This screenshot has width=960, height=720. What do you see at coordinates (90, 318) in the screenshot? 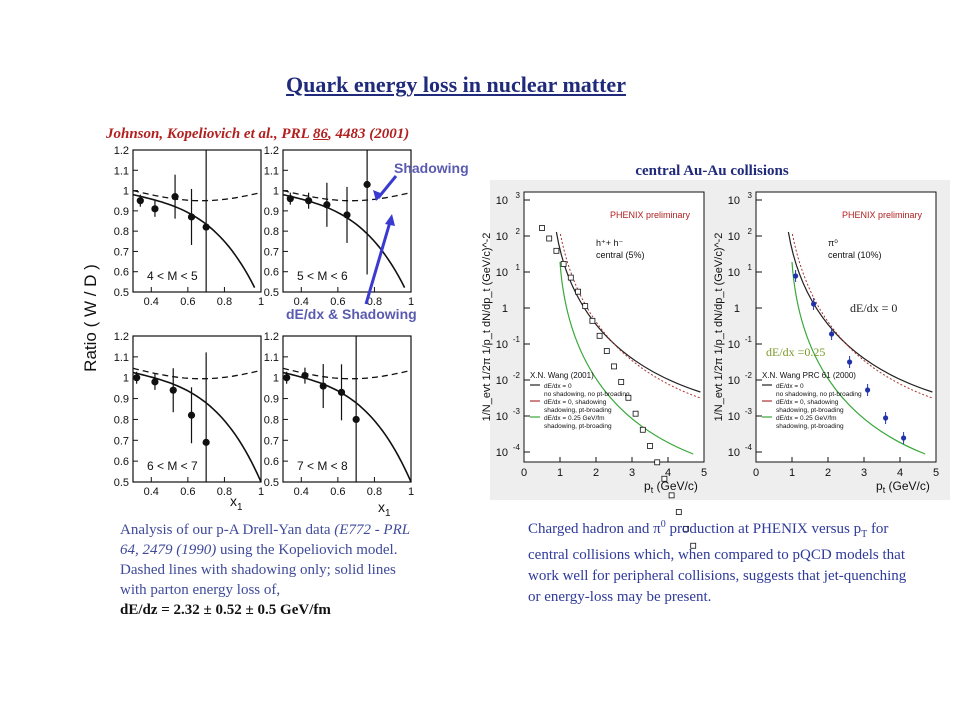
I see `left-figure-ylabel: Ratio ( W / D )` at bounding box center [90, 318].